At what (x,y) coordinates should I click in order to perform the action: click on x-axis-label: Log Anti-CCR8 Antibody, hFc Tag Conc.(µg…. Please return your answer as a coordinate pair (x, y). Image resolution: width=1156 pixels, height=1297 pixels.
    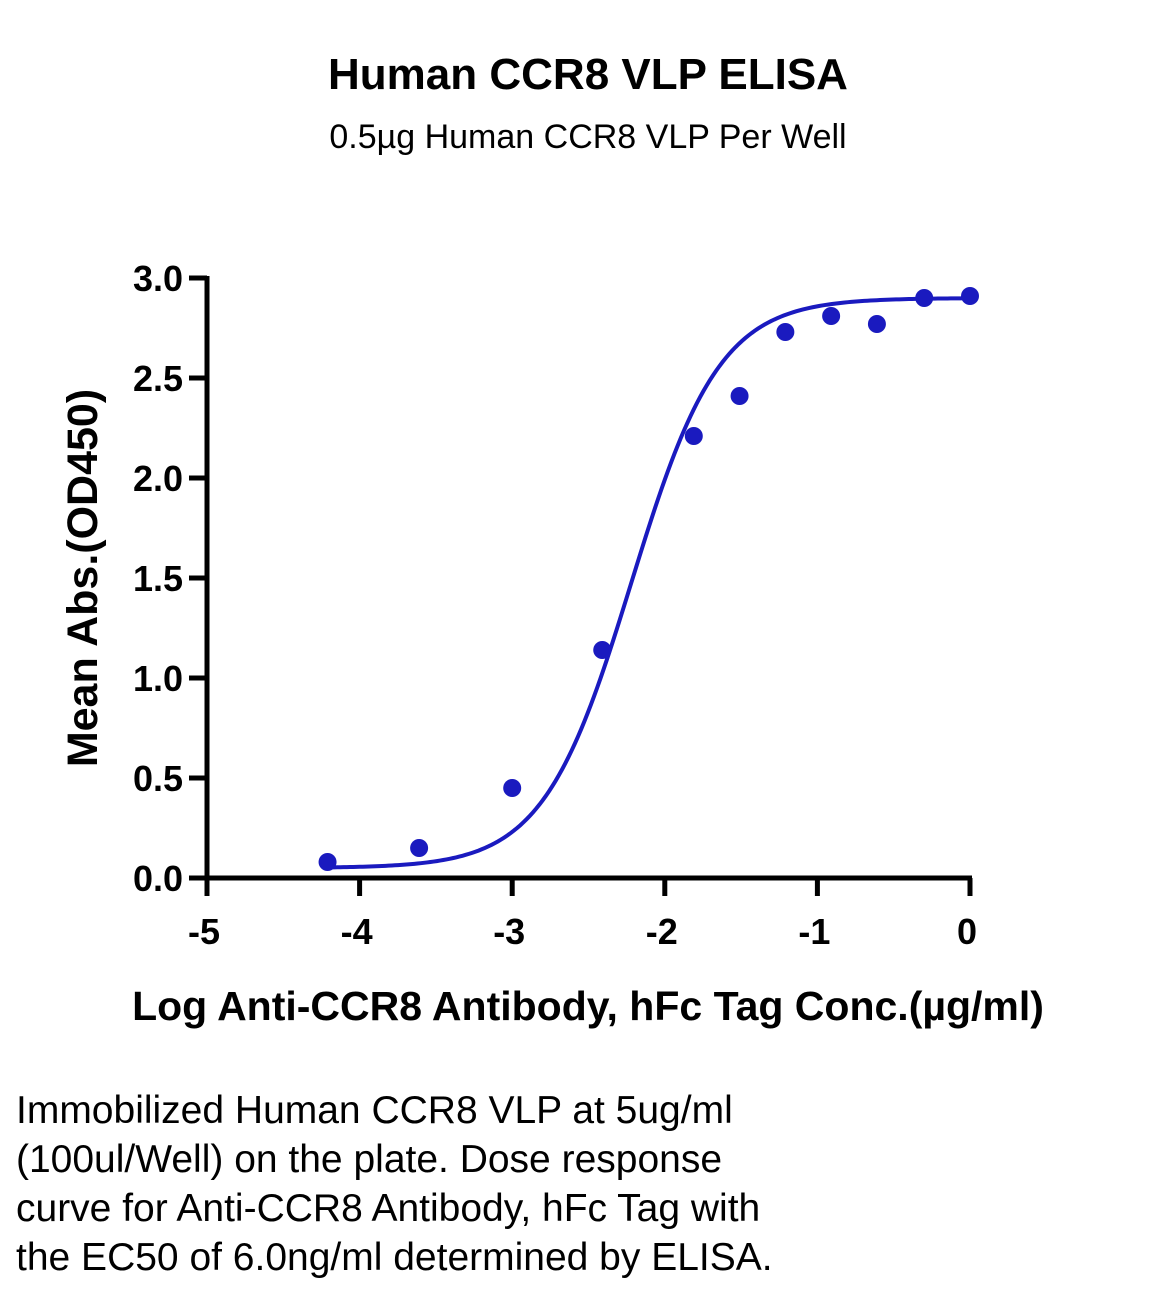
    Looking at the image, I should click on (588, 1006).